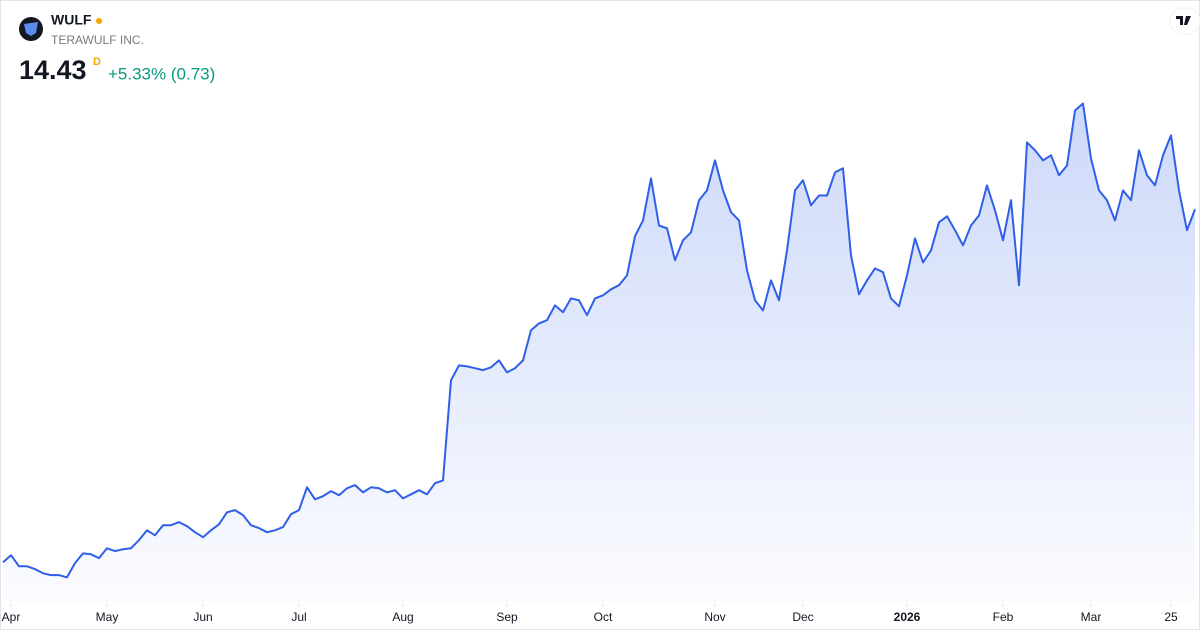 The image size is (1200, 630). What do you see at coordinates (714, 617) in the screenshot?
I see `x-tick-label: Nov` at bounding box center [714, 617].